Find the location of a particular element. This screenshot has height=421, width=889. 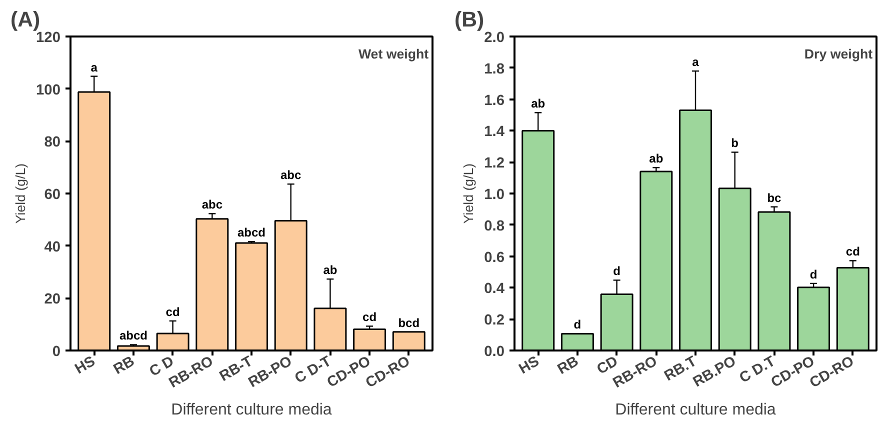

y-tick-label: 0.8 is located at coordinates (494, 226).